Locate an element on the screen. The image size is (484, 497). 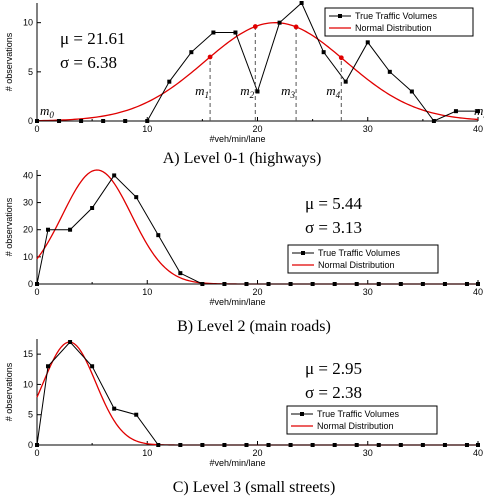
y-tick-label: 30 is located at coordinates (28, 203).